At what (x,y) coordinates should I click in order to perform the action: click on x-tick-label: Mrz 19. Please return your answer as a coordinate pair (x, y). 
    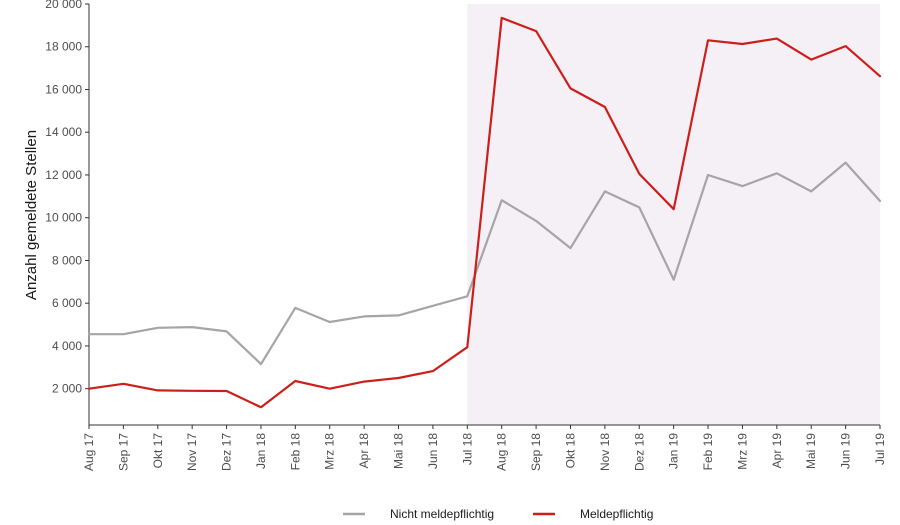
    Looking at the image, I should click on (742, 451).